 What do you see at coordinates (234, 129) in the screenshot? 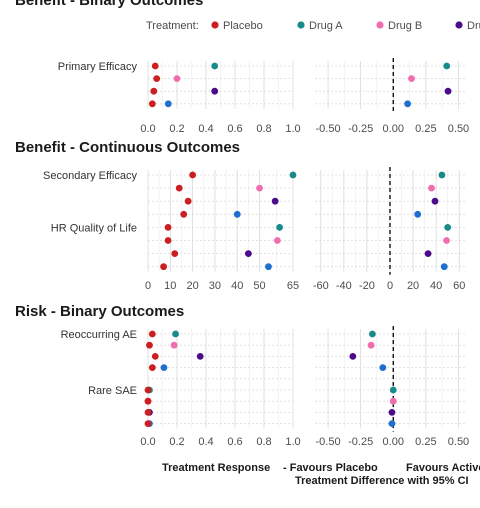
I see `x-tick-label: 0.6` at bounding box center [234, 129].